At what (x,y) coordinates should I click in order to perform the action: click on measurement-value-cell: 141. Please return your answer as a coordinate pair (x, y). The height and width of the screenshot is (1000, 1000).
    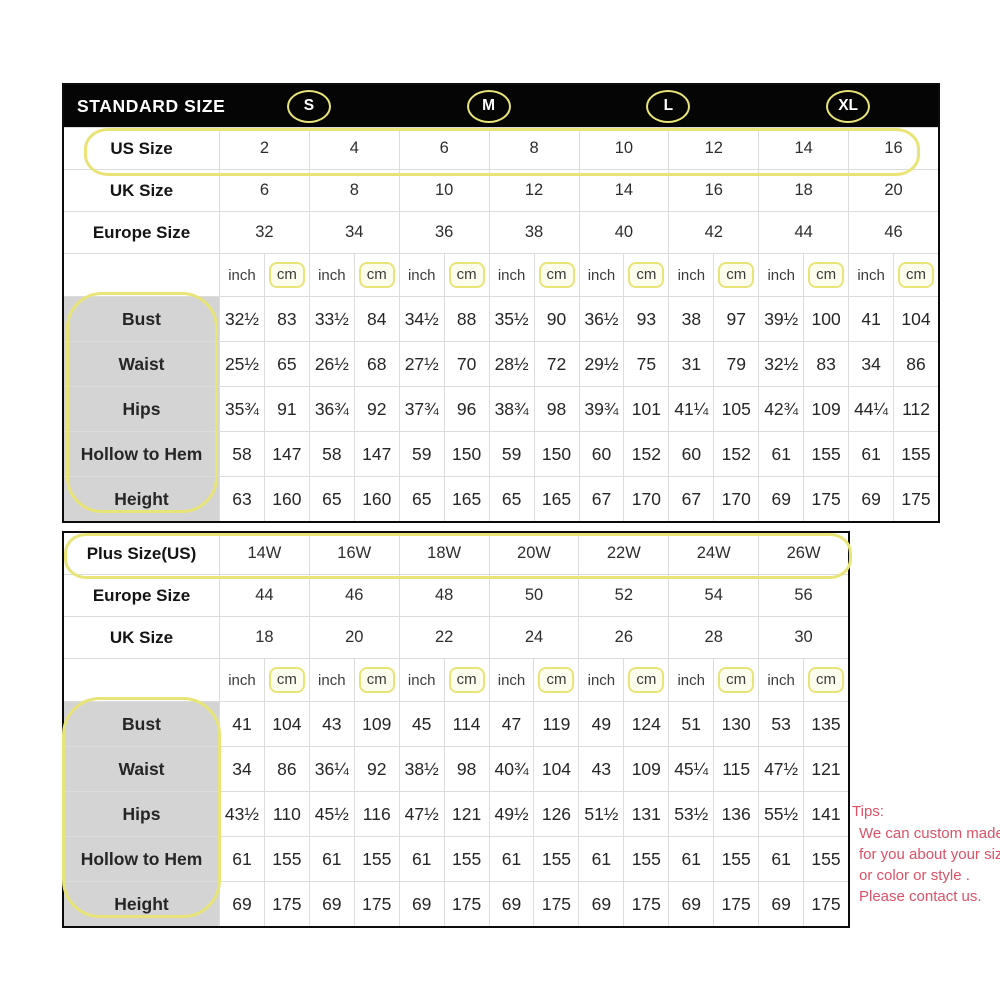
    Looking at the image, I should click on (825, 814).